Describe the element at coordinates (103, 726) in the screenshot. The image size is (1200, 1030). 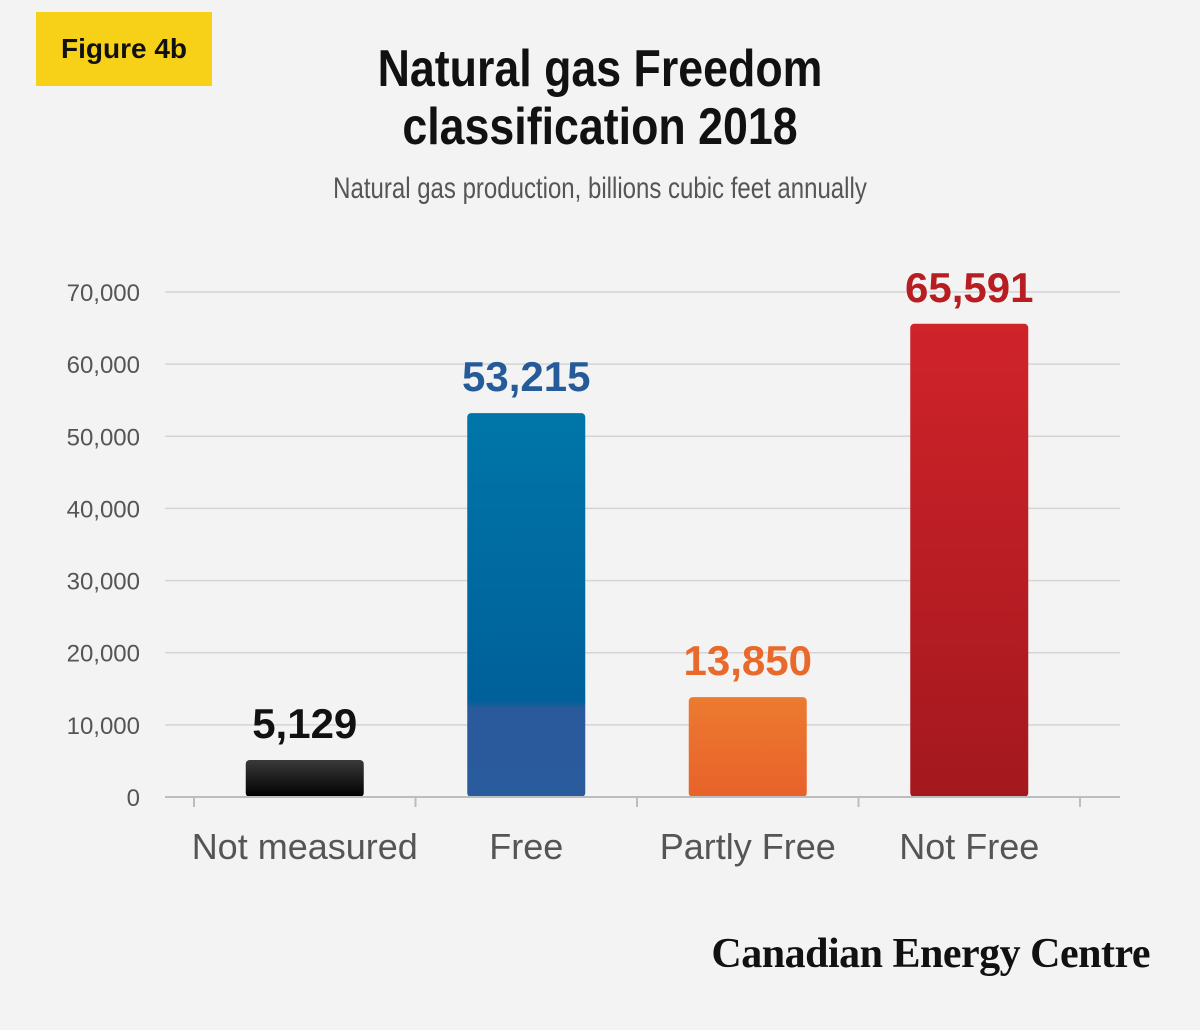
I see `y-tick-label: 10,000` at that location.